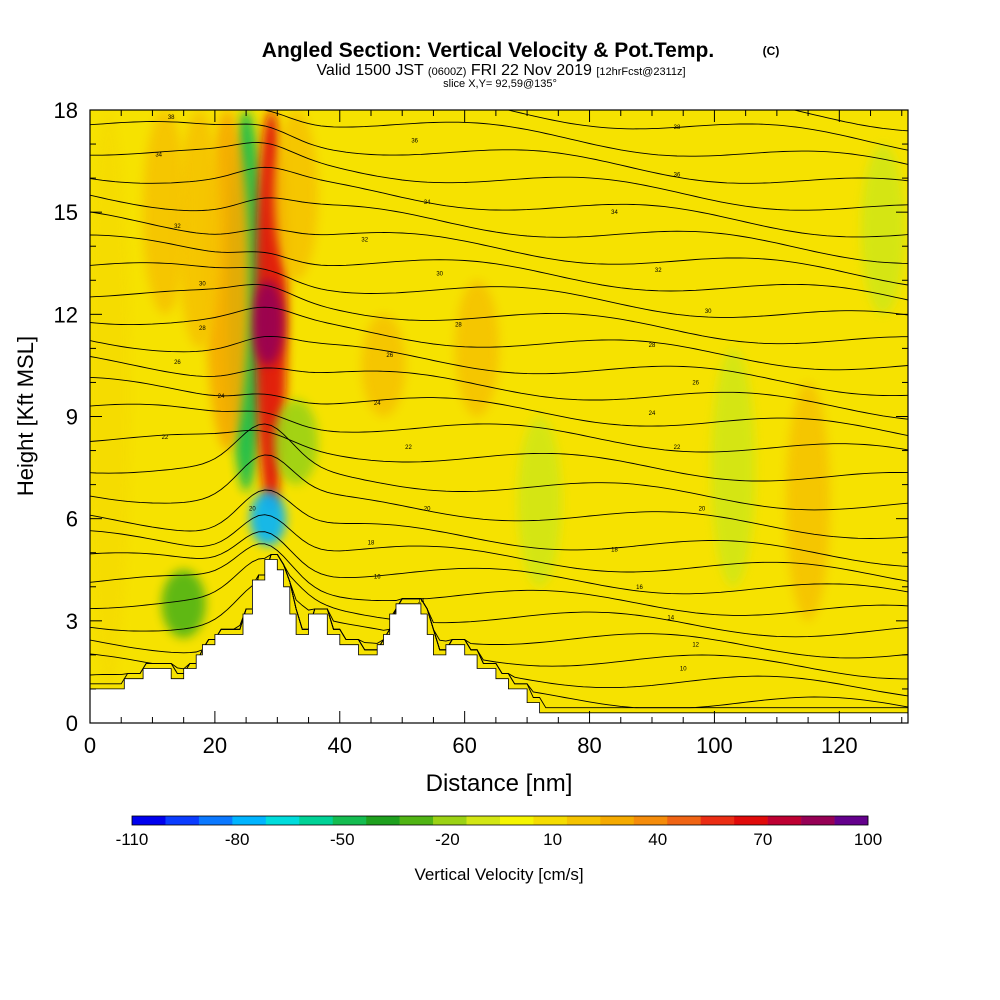  What do you see at coordinates (237, 839) in the screenshot?
I see `colorbar-tick-label-1: -80` at bounding box center [237, 839].